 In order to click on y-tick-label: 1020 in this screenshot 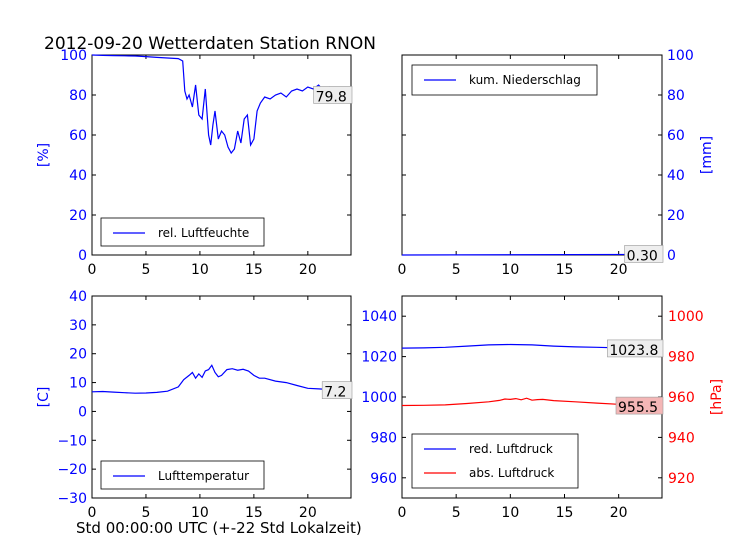, I will do `click(379, 358)`.